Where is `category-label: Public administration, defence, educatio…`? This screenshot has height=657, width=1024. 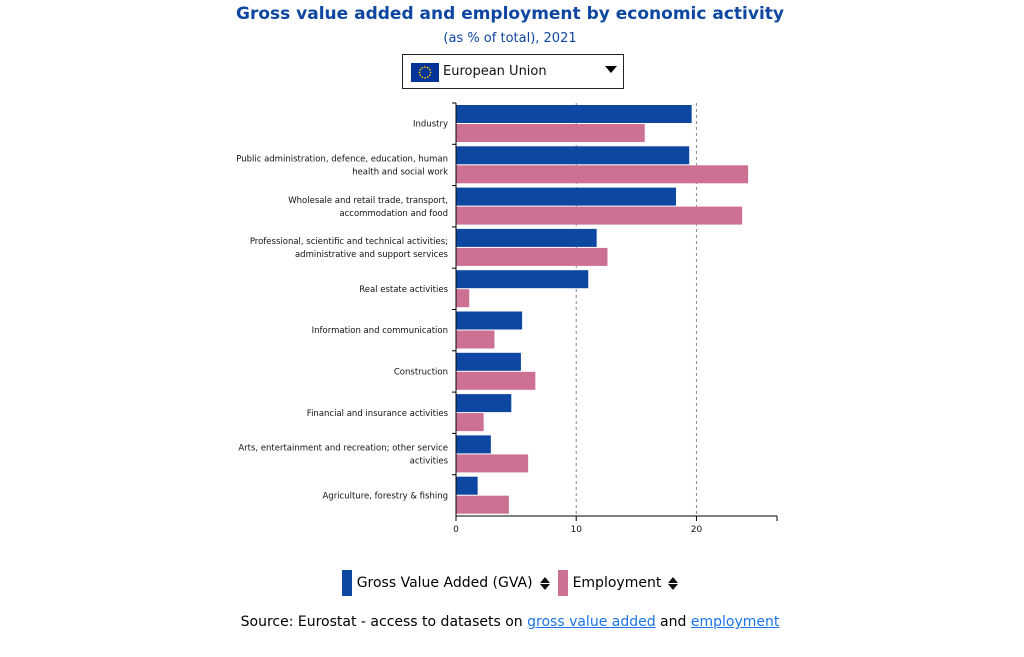
category-label: Public administration, defence, educatio… is located at coordinates (342, 159).